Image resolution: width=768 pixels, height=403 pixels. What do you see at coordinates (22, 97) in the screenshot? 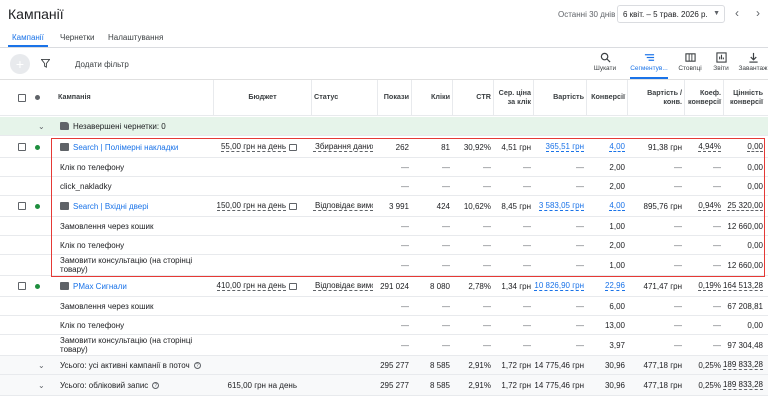
I see `select-all-checkbox` at bounding box center [22, 97].